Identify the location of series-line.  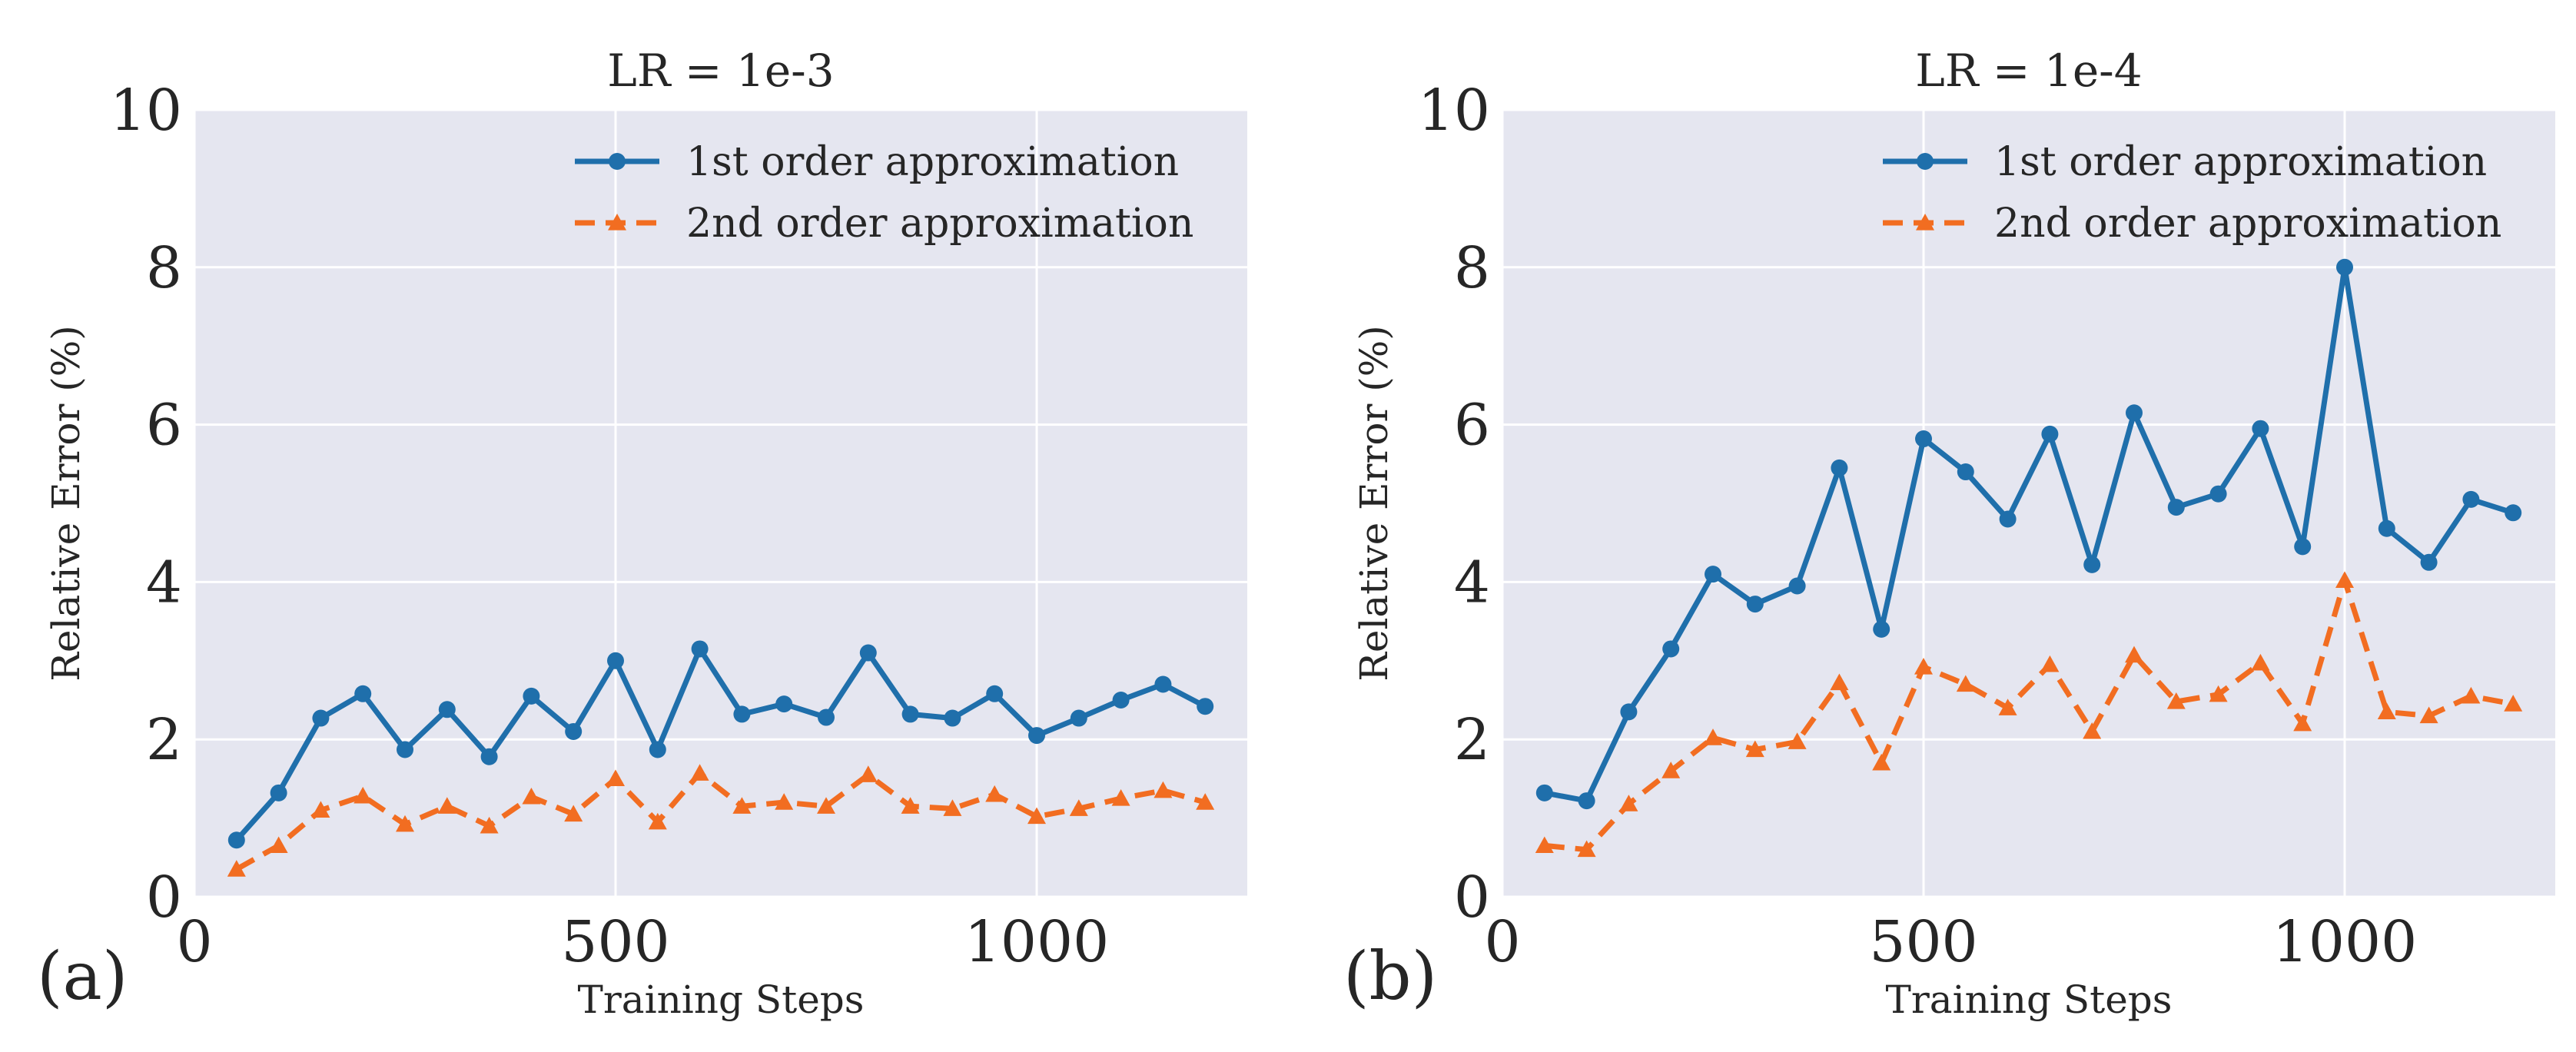
(721, 821).